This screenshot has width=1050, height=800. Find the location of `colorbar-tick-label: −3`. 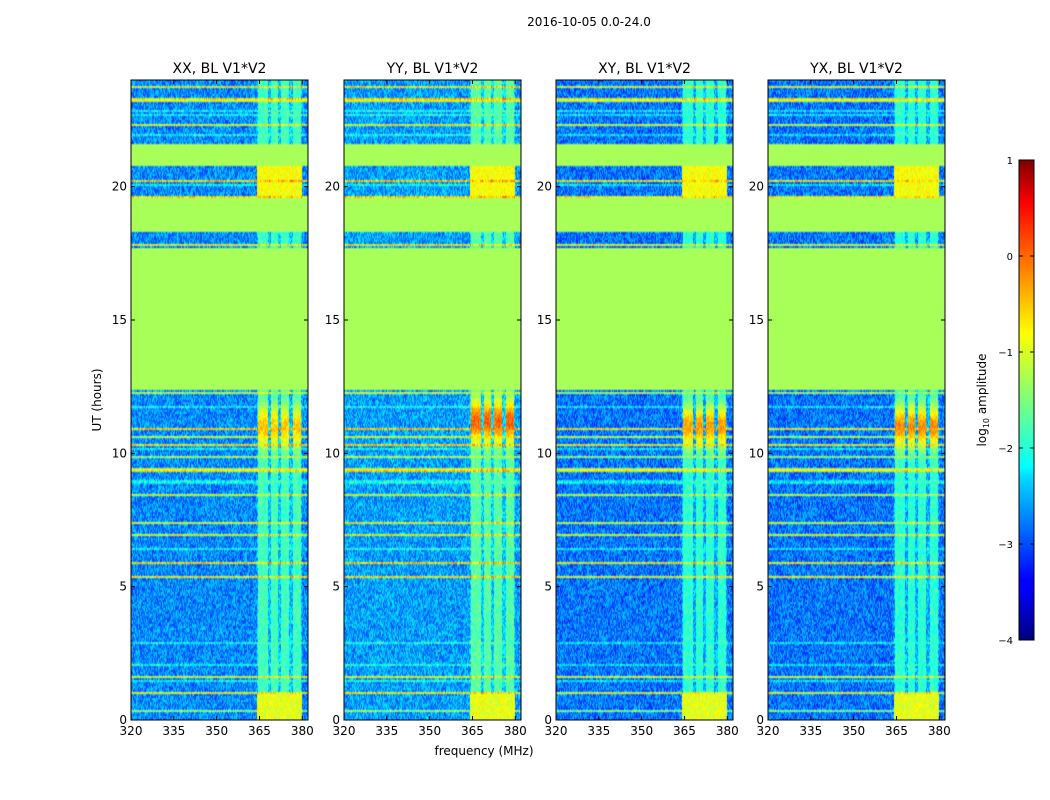

colorbar-tick-label: −3 is located at coordinates (1005, 545).